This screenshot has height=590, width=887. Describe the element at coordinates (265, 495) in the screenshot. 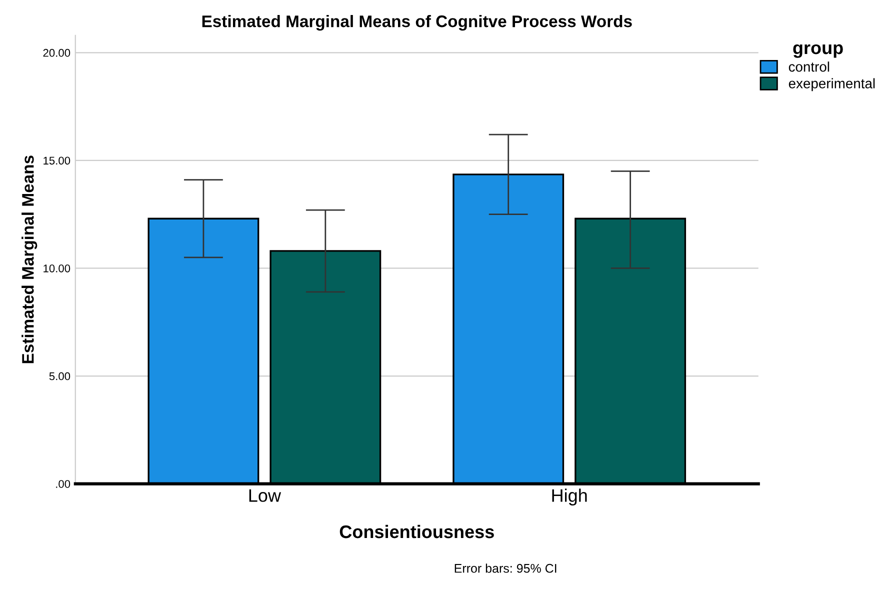

I see `x-tick-label: Low` at that location.